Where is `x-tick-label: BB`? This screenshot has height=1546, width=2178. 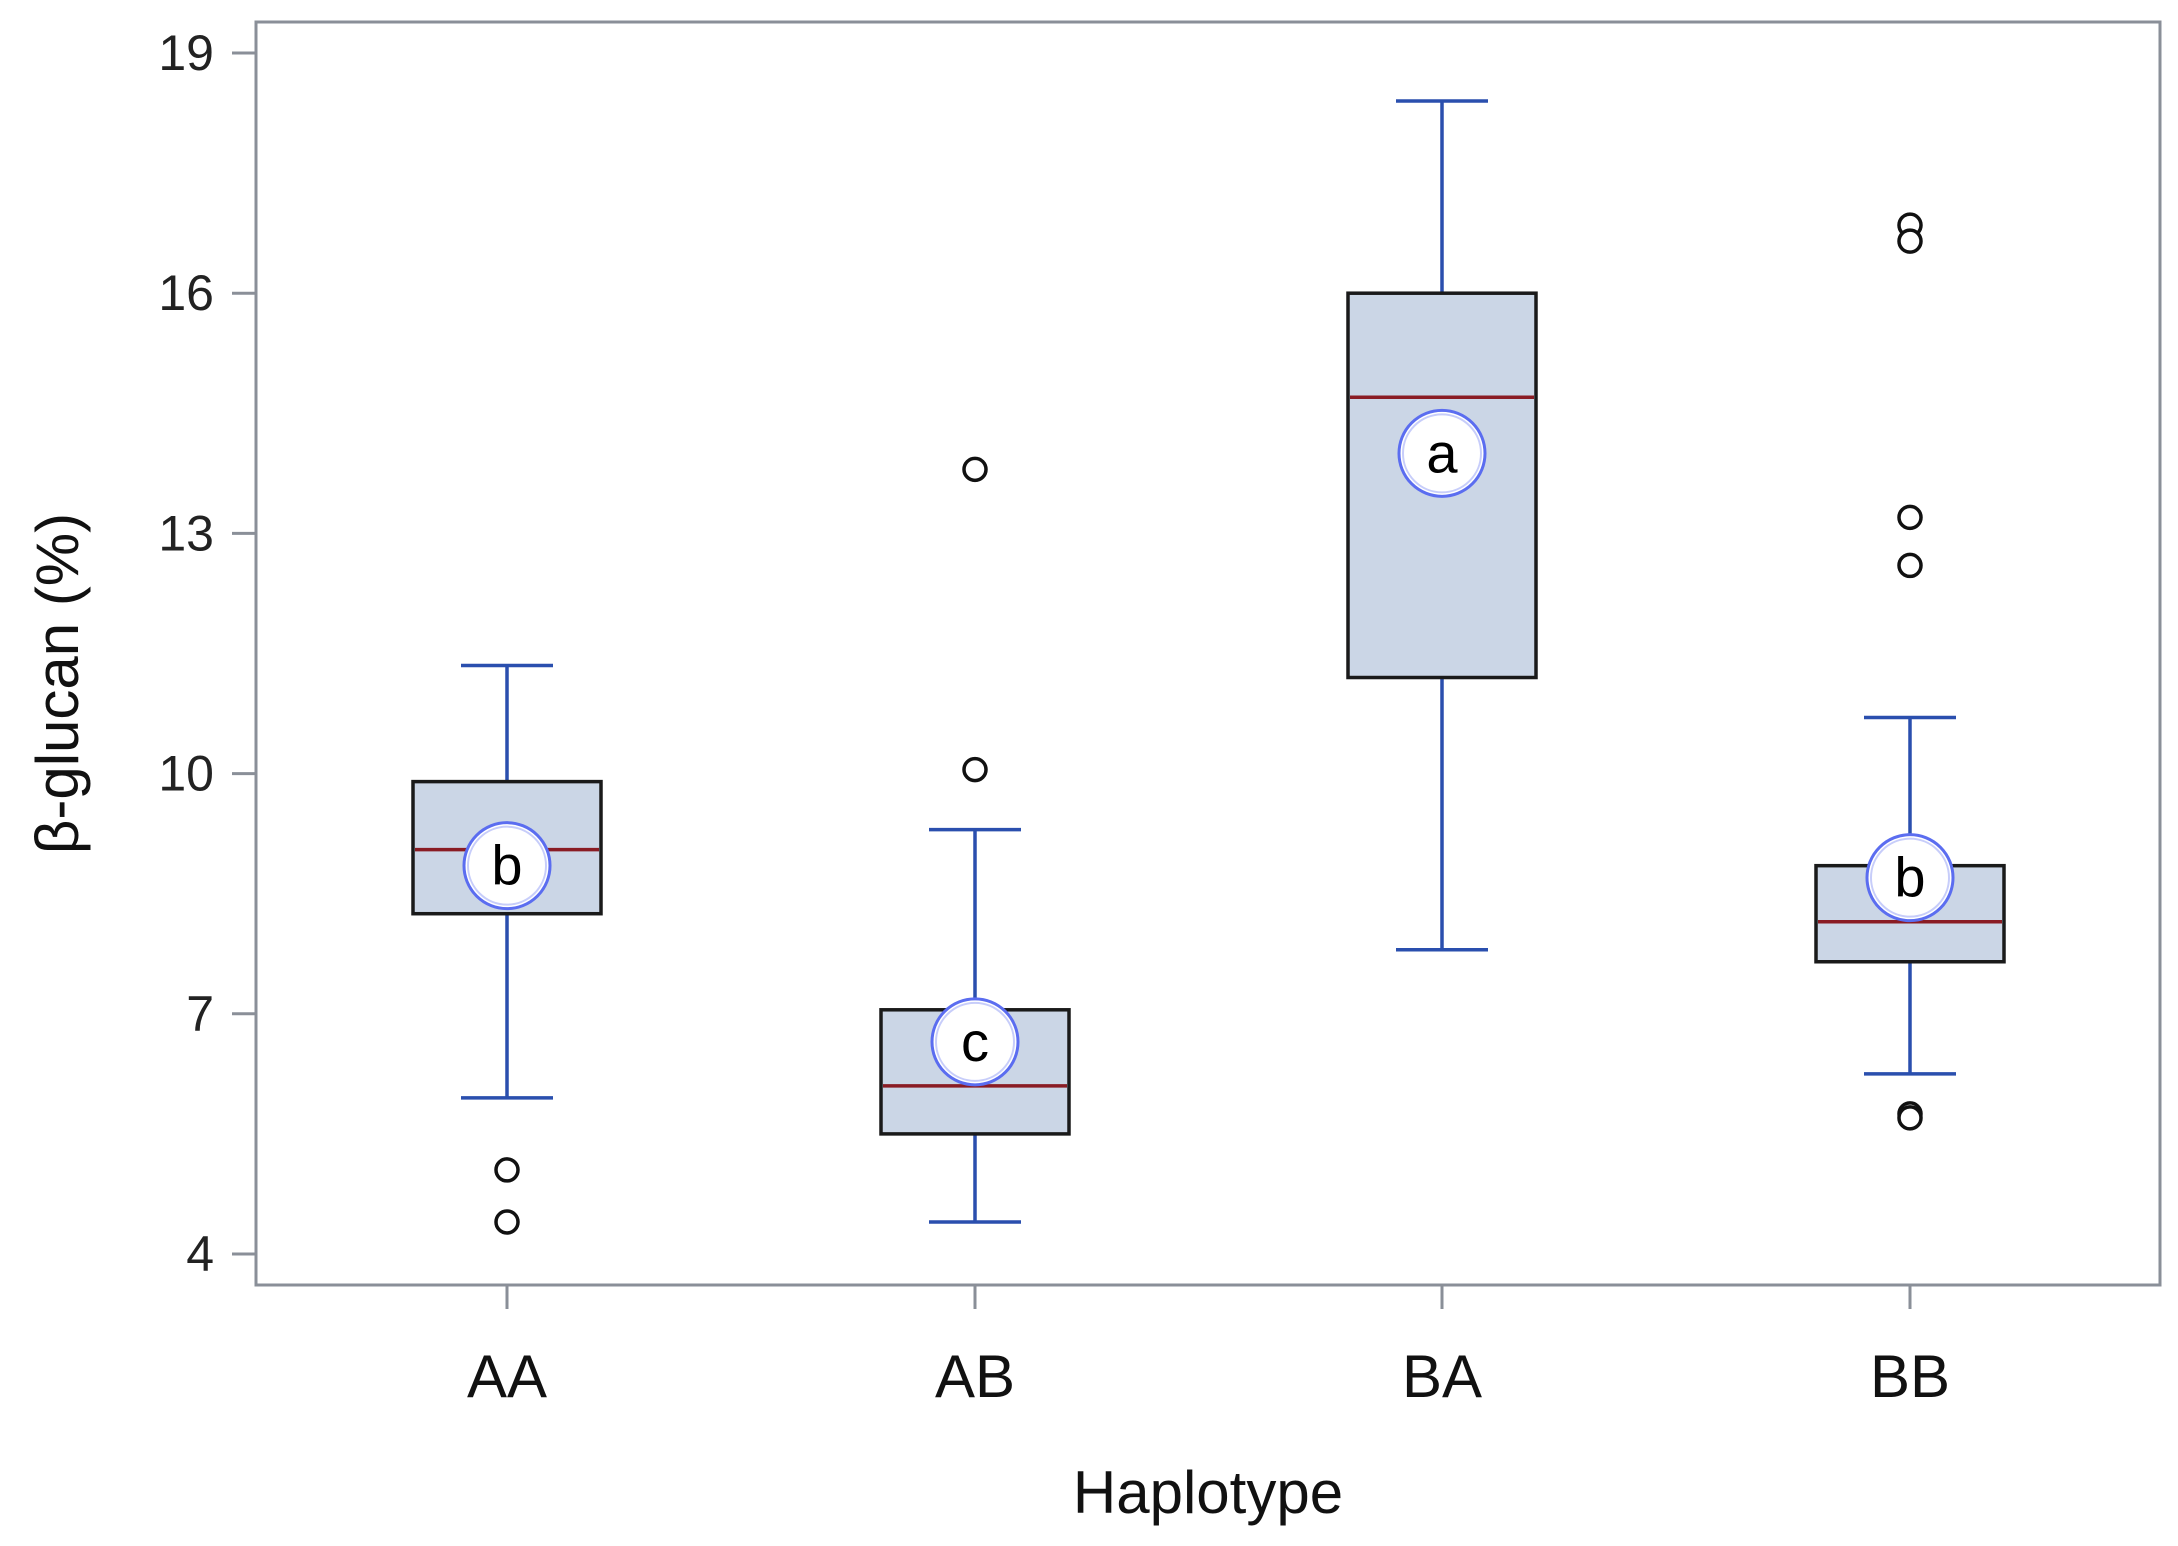
x-tick-label: BB is located at coordinates (1910, 1376).